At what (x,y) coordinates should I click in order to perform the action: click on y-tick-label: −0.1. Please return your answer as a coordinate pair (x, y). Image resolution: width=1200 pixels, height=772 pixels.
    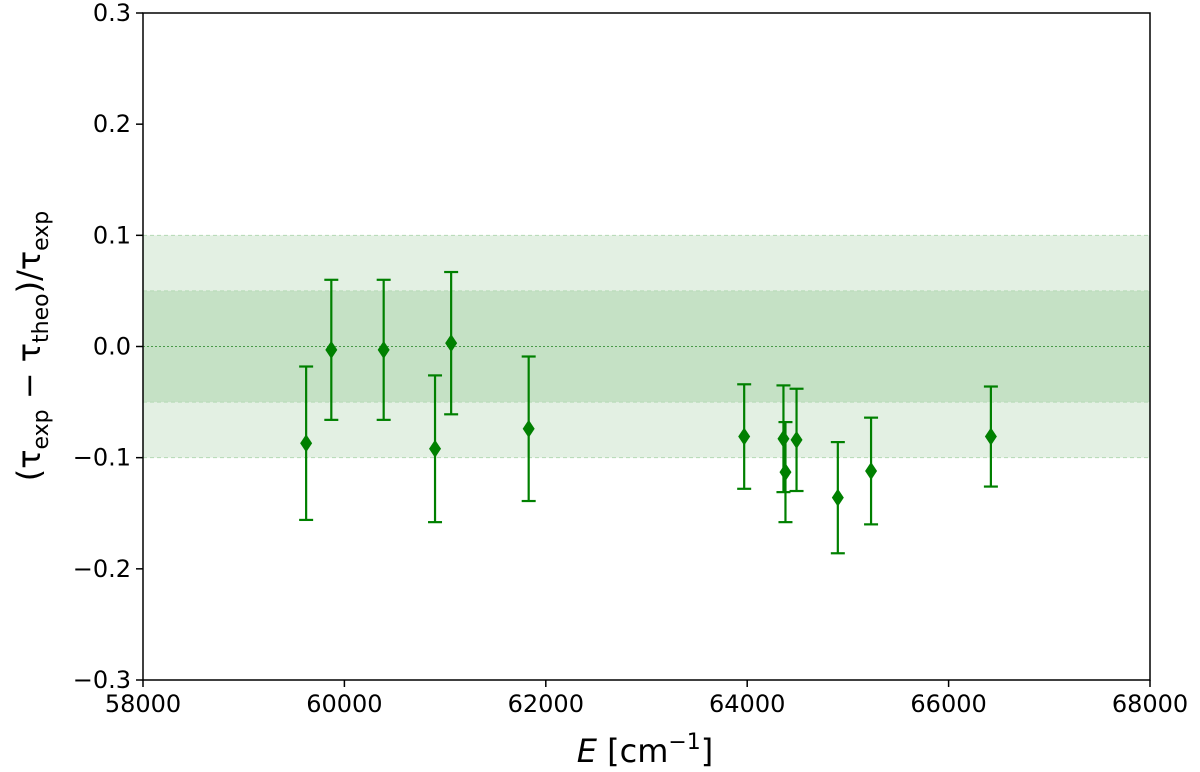
    Looking at the image, I should click on (102, 458).